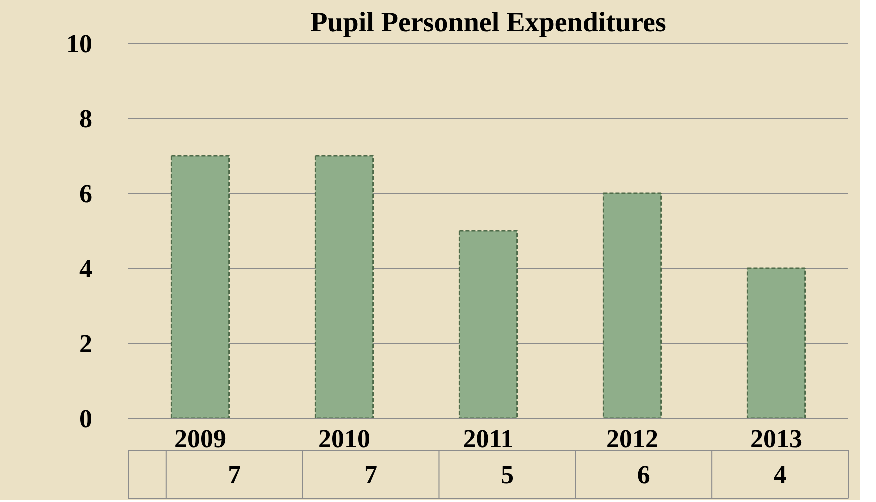 This screenshot has height=502, width=876. What do you see at coordinates (200, 439) in the screenshot?
I see `x-tick-label: 2009` at bounding box center [200, 439].